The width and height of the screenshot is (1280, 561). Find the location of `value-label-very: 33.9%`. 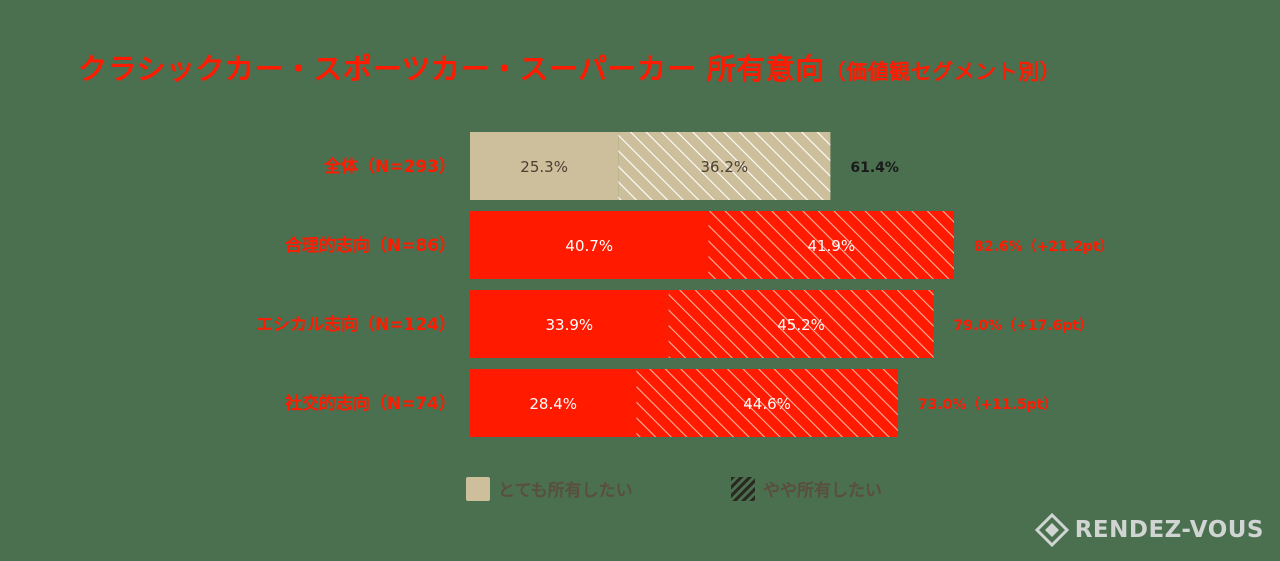

value-label-very: 33.9% is located at coordinates (569, 325).